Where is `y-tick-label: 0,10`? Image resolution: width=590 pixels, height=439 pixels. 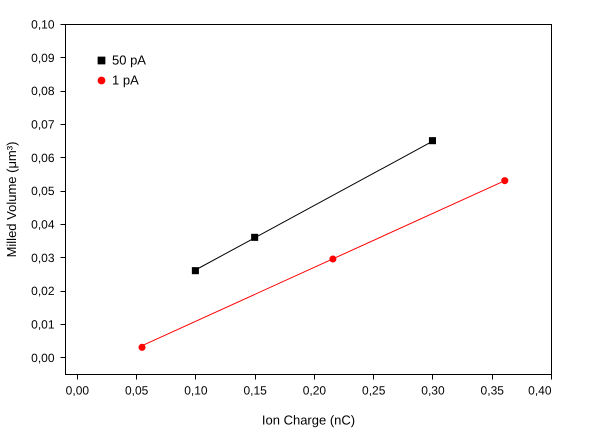 y-tick-label: 0,10 is located at coordinates (43, 25).